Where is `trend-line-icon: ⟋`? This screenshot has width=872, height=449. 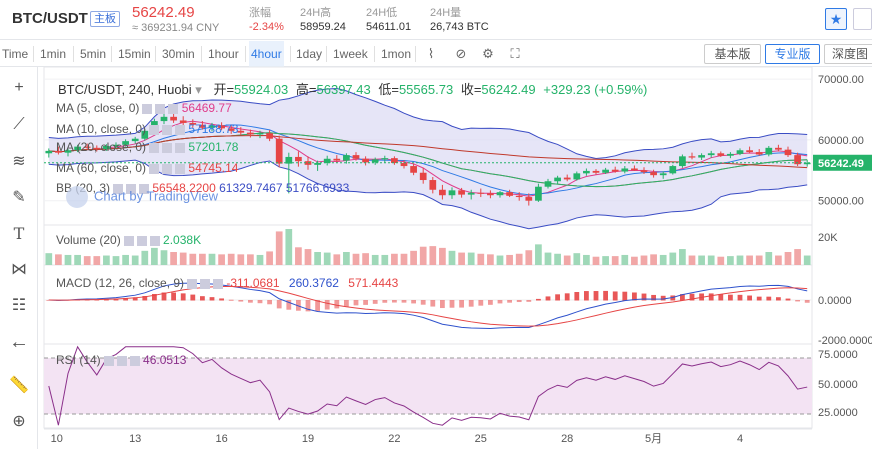
trend-line-icon: ⟋ is located at coordinates (19, 124).